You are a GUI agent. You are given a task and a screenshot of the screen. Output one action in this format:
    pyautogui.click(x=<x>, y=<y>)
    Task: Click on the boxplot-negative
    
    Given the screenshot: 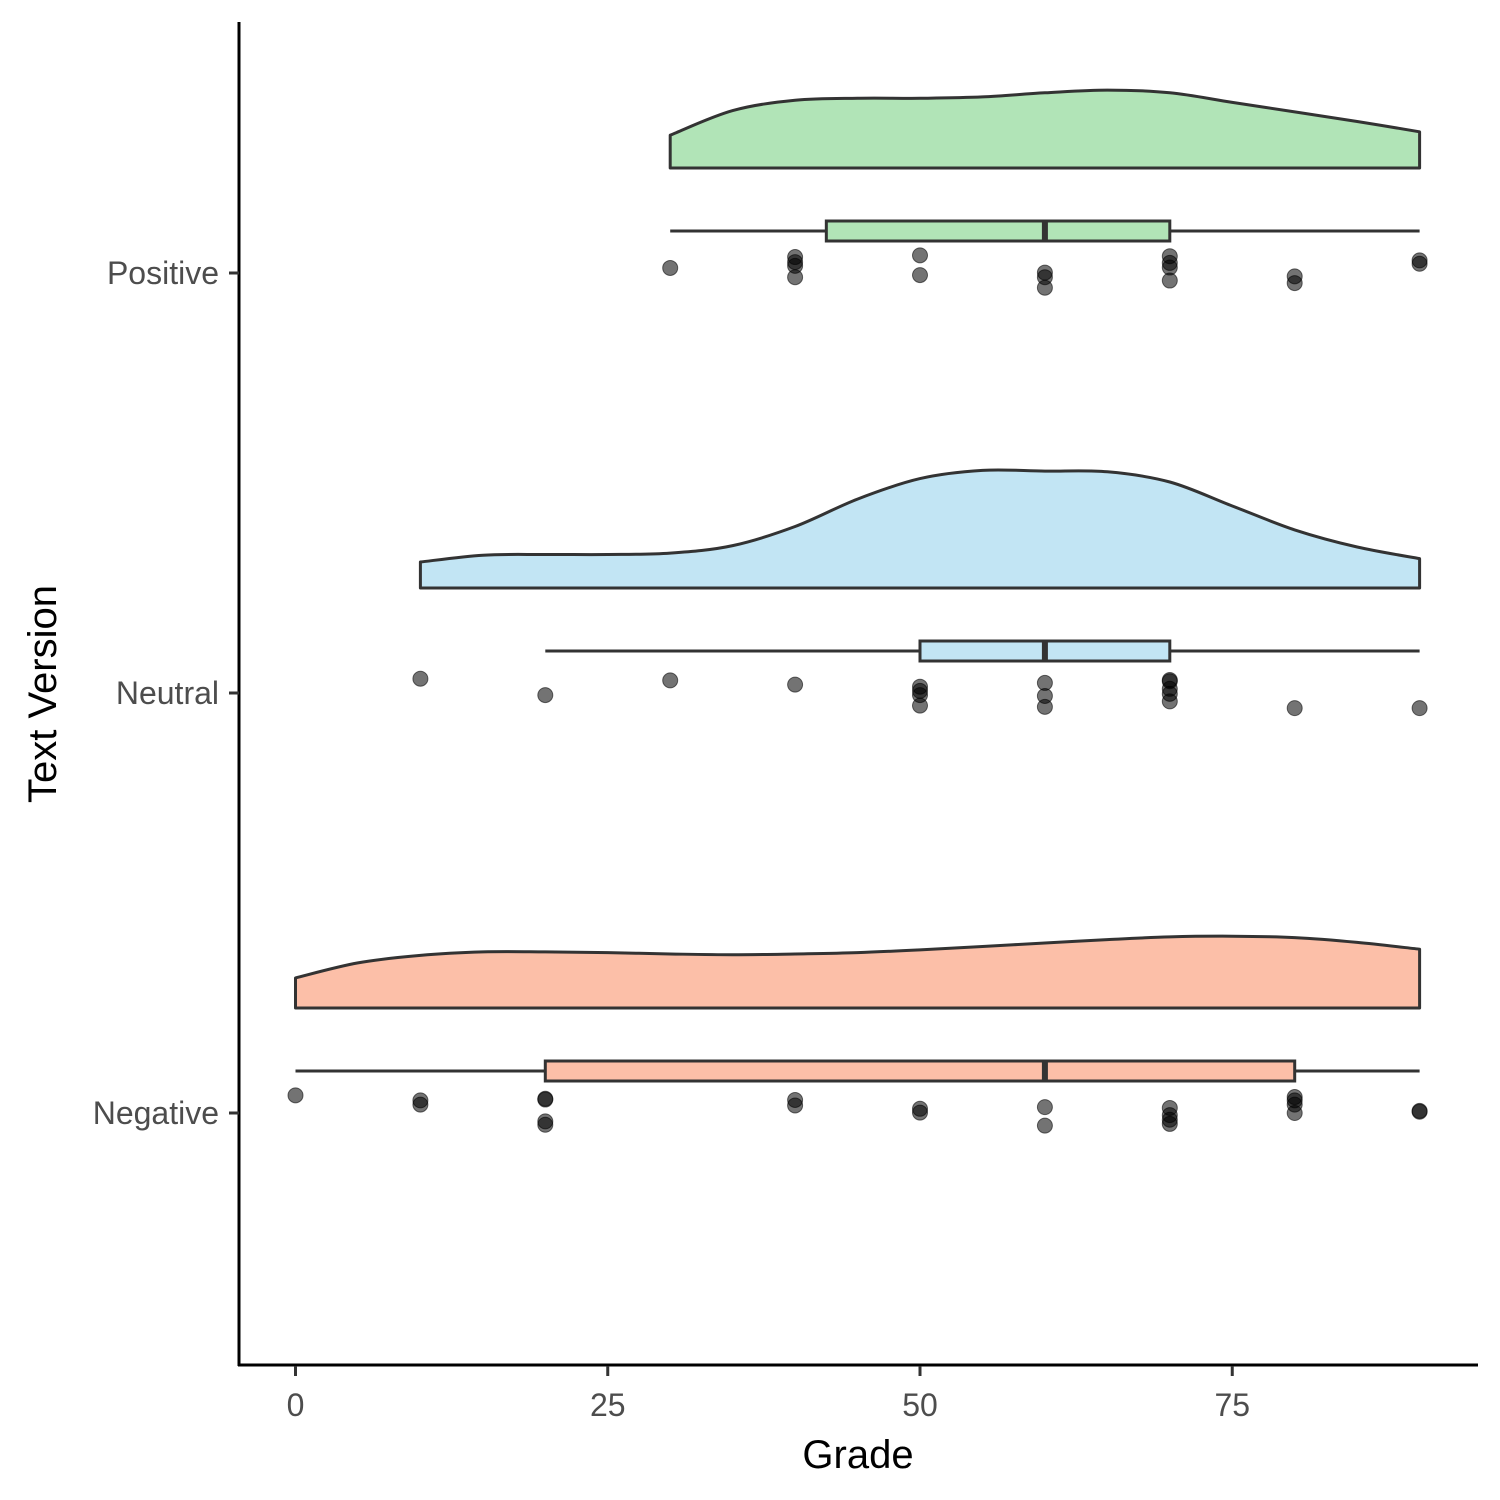 What is the action you would take?
    pyautogui.click(x=857, y=1071)
    